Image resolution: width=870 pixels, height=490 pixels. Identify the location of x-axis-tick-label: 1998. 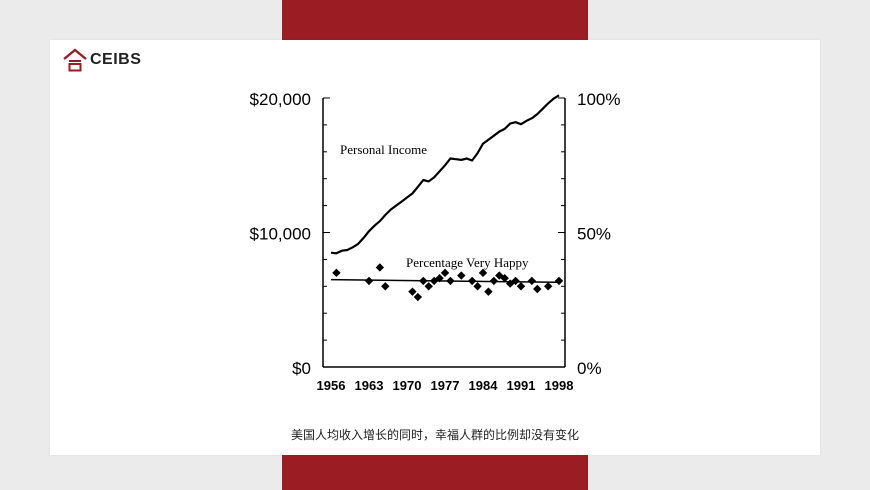
(559, 385).